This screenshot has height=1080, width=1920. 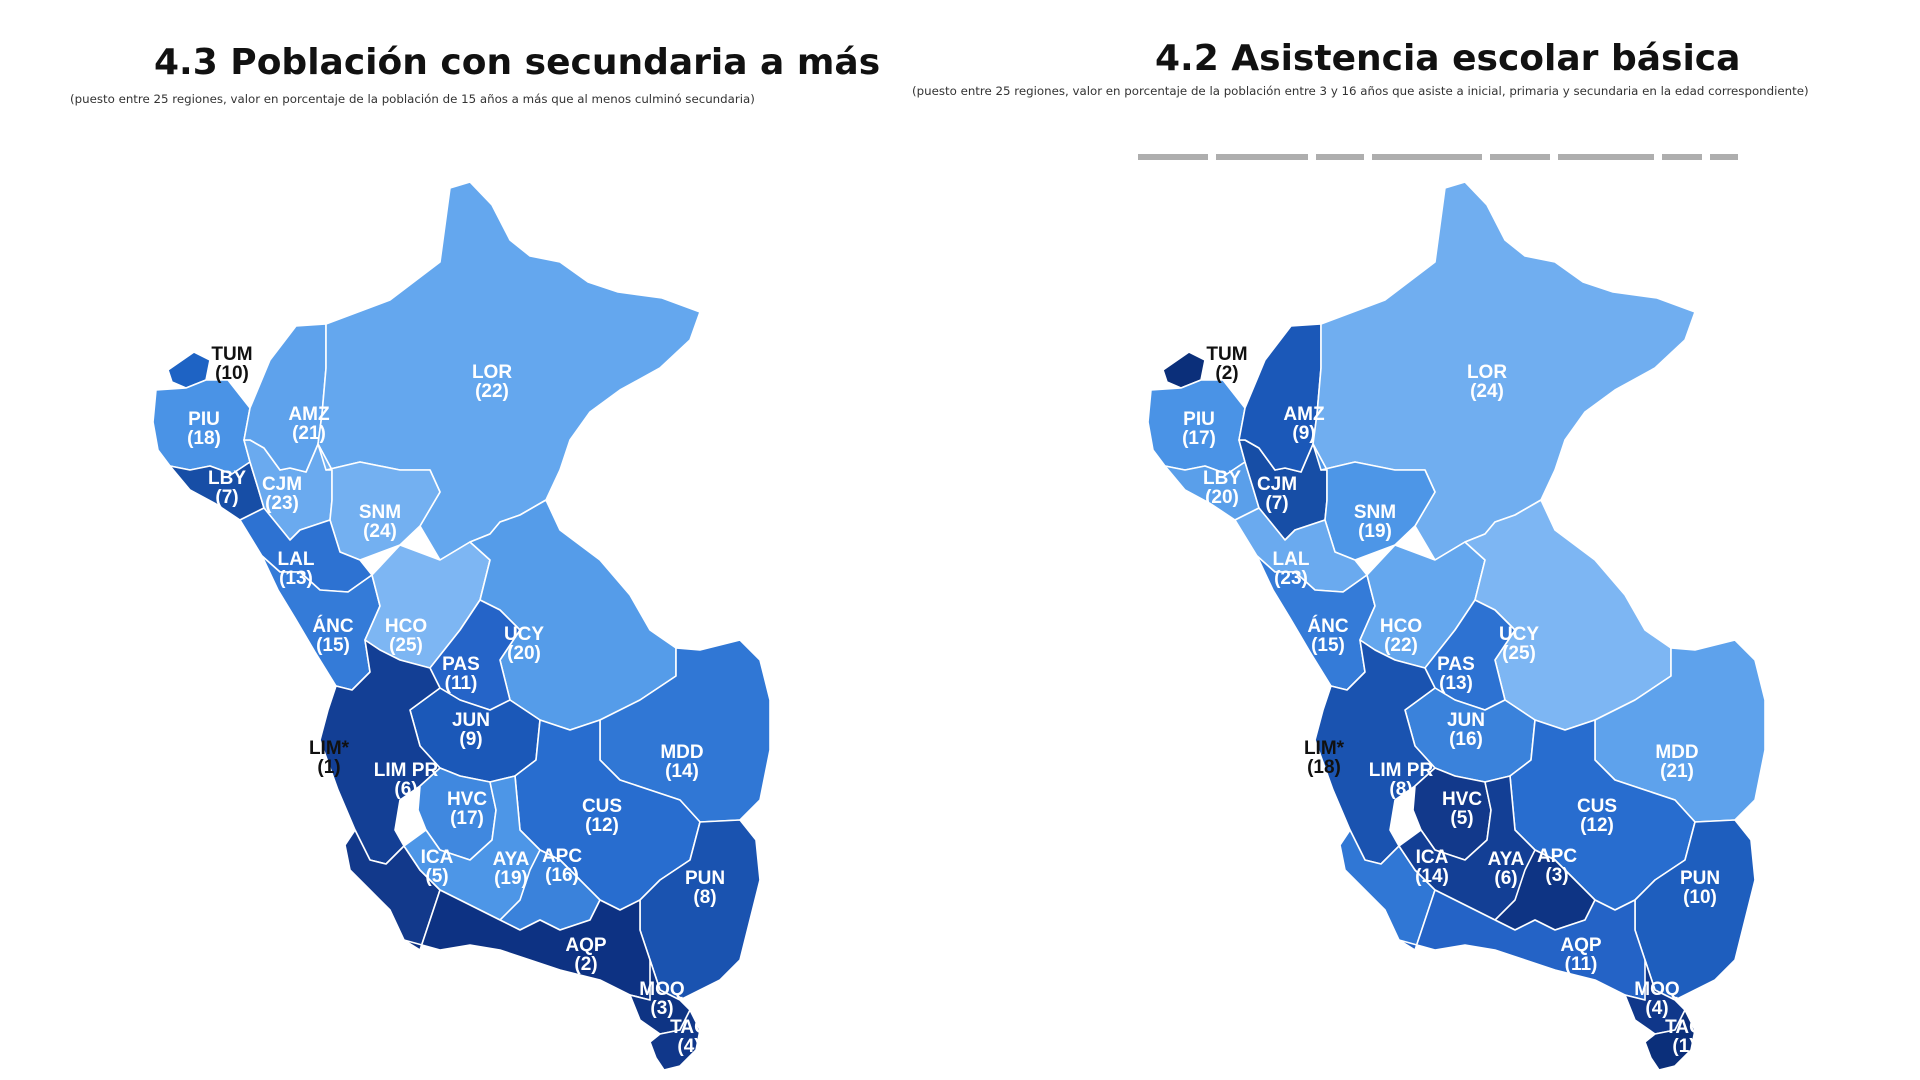 I want to click on region-label-aqp: AQP (2), so click(x=586, y=955).